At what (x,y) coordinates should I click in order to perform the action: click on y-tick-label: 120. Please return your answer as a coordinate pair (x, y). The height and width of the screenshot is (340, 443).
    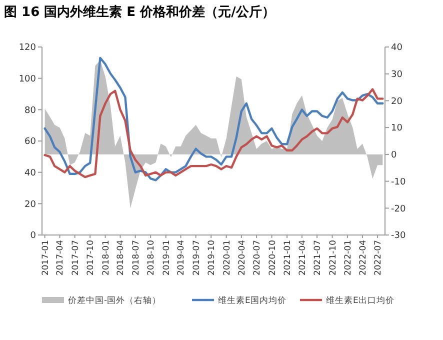
    Looking at the image, I should click on (27, 48).